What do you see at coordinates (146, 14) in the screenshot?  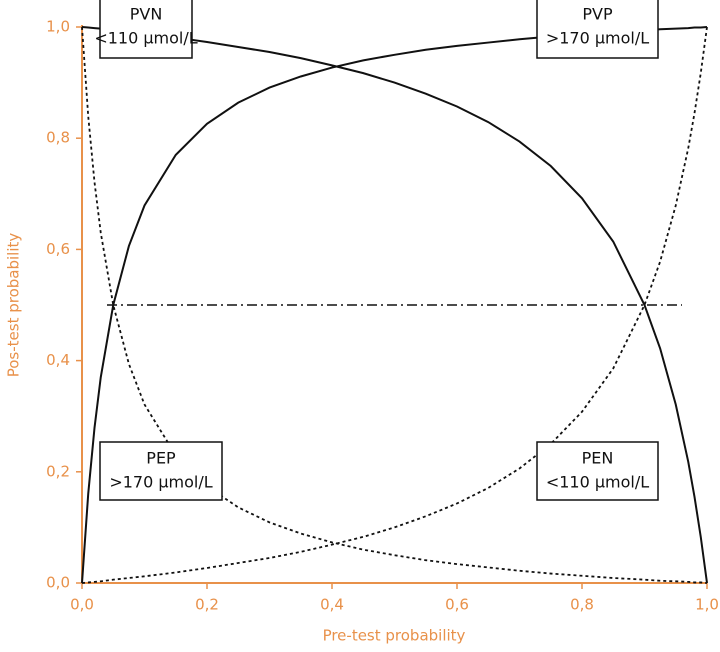 I see `legend-label: PVN` at bounding box center [146, 14].